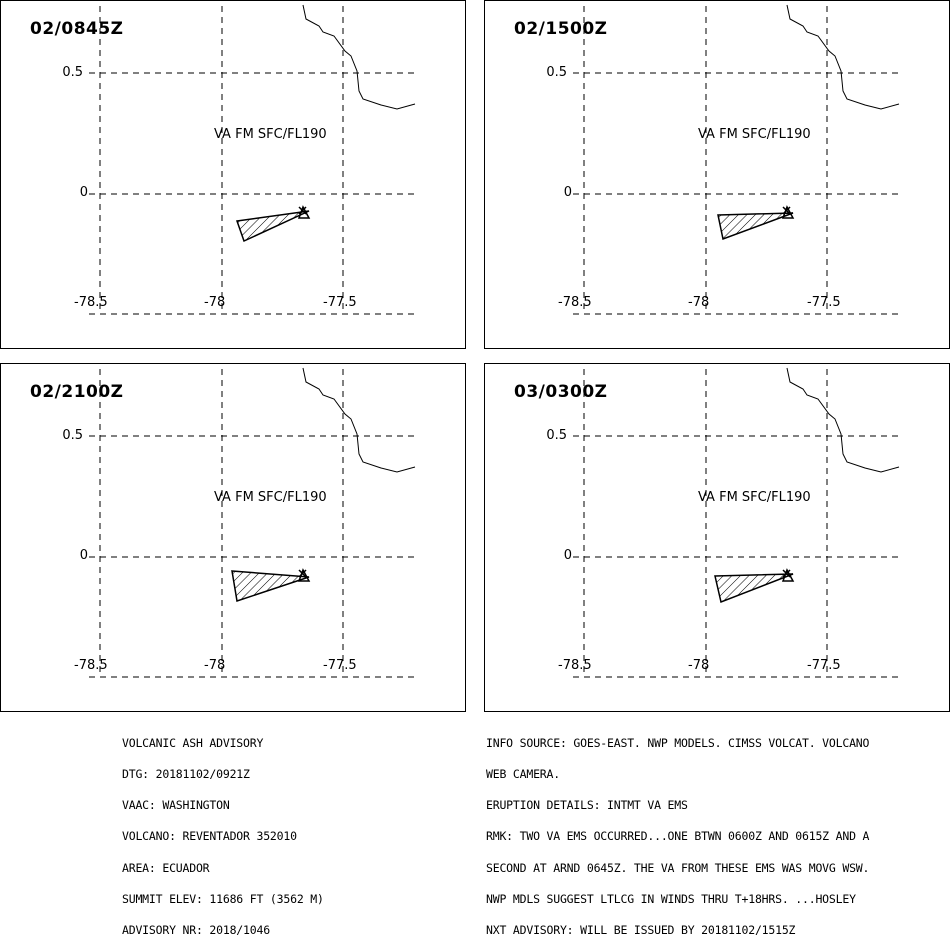 The image size is (950, 946). Describe the element at coordinates (523, 774) in the screenshot. I see `advisory-info-source-cont: WEB CAMERA.` at that location.